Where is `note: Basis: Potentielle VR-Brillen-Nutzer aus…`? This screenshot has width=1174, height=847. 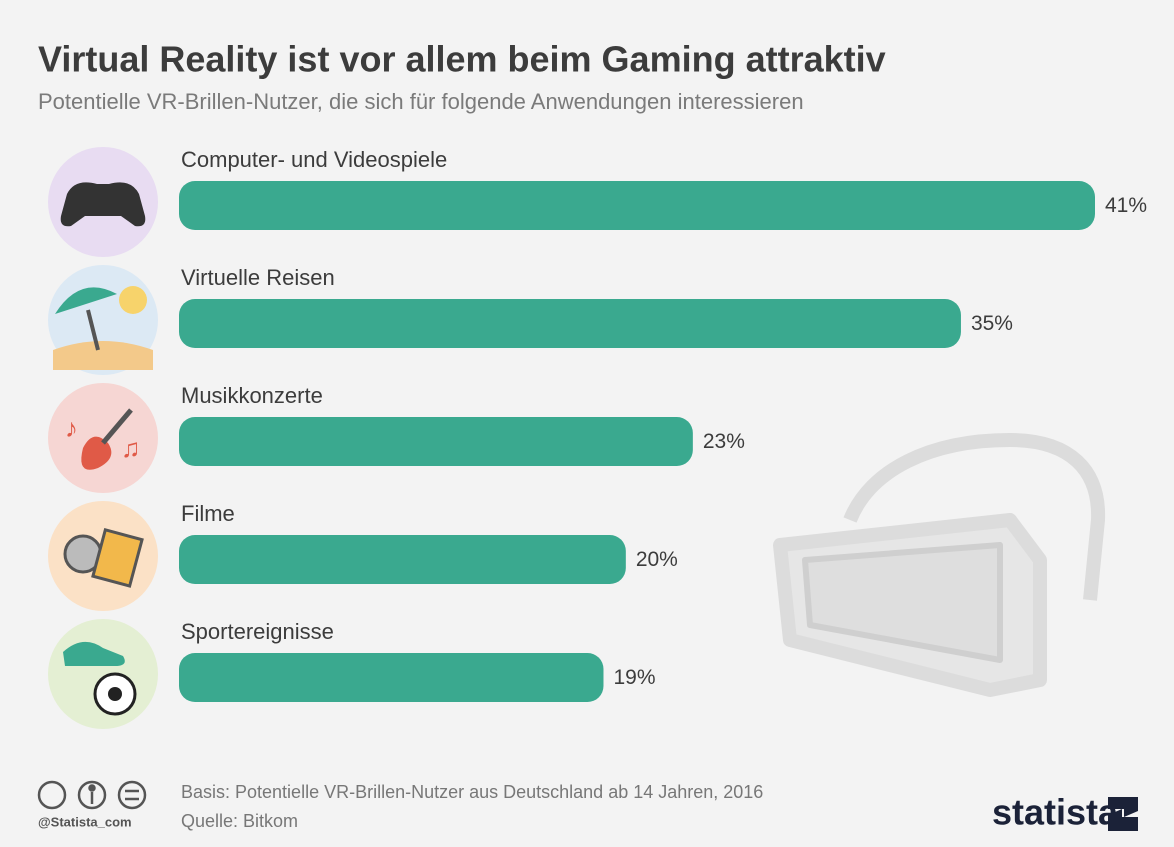 note: Basis: Potentielle VR-Brillen-Nutzer aus… is located at coordinates (472, 792).